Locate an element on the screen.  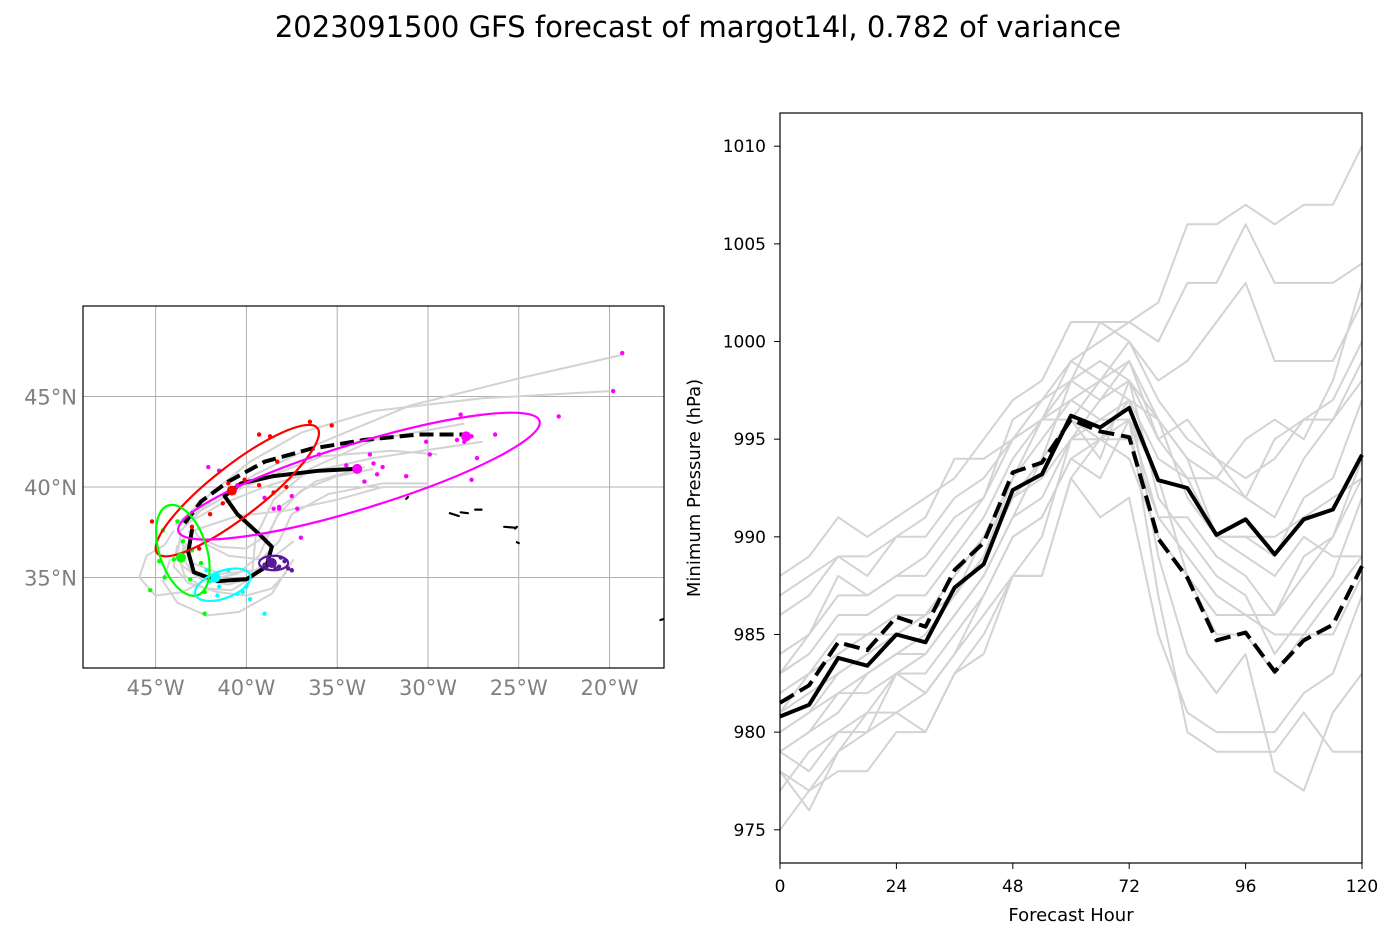
y-tick-label: 985 is located at coordinates (750, 635).